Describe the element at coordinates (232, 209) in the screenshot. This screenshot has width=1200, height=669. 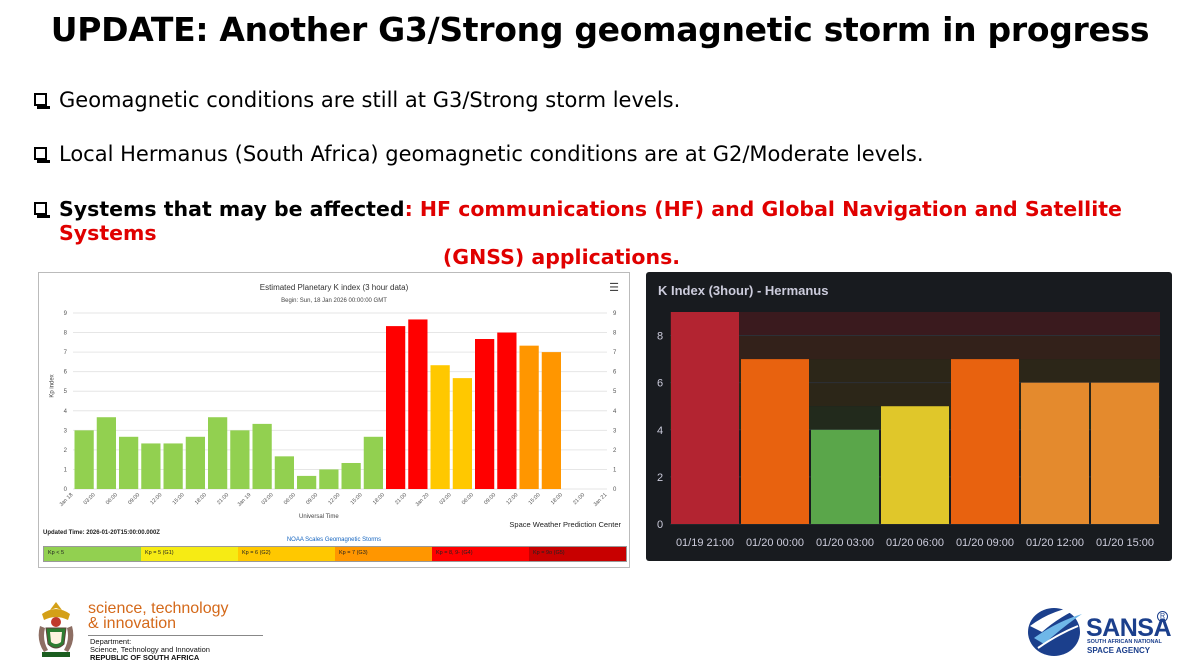
I see `bullet-prefix: Systems that may be affected` at that location.